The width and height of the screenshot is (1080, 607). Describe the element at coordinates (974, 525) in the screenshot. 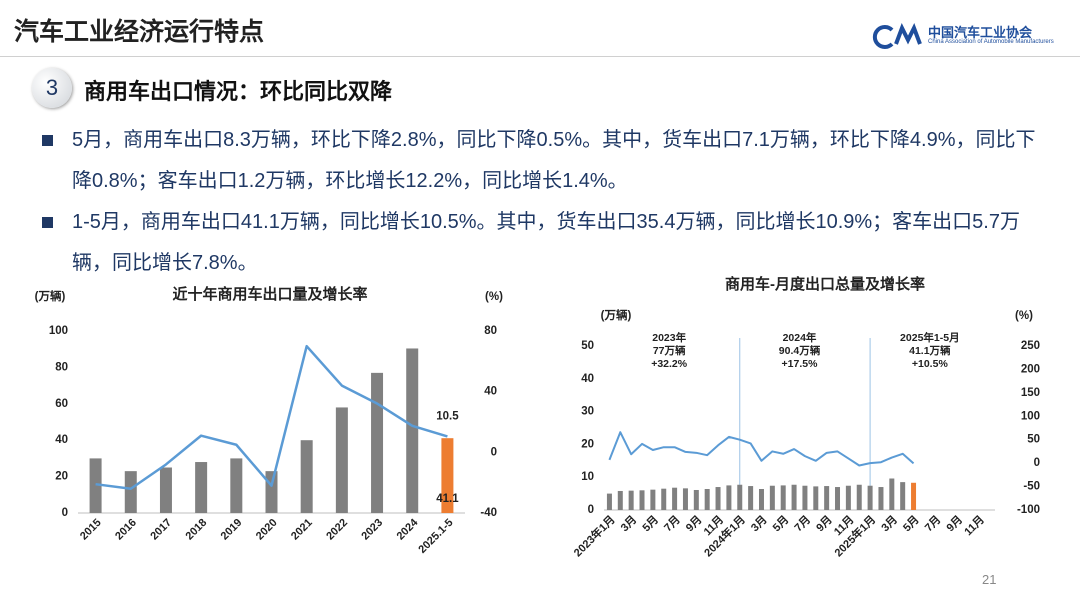

I see `x-tick-label: 11月` at that location.